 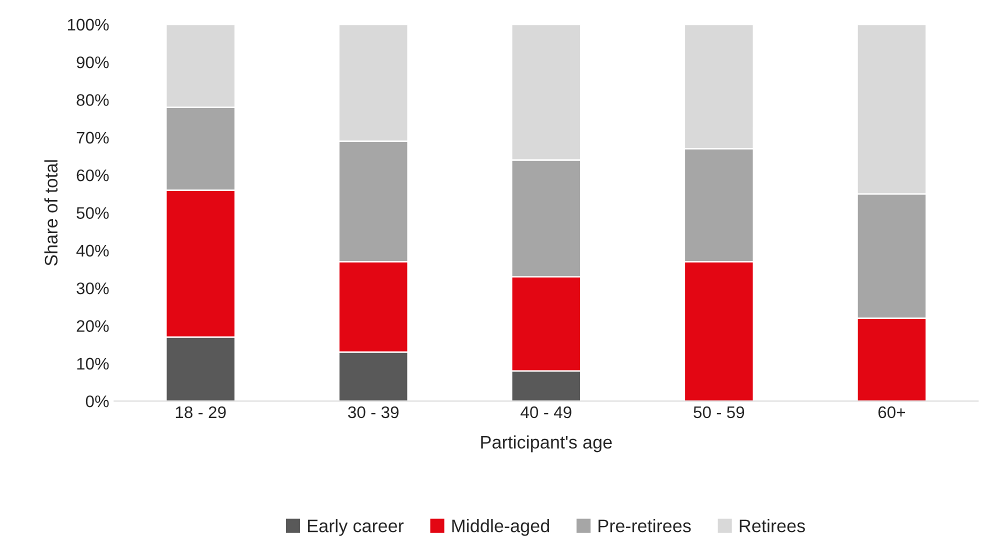 I want to click on y-tick-label: 10%, so click(x=93, y=364).